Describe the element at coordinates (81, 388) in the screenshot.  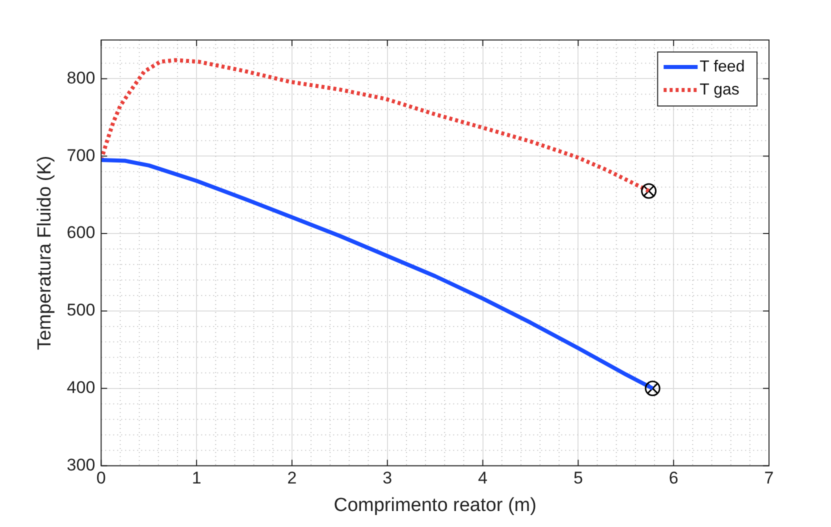
I see `y-tick-label: 400` at that location.